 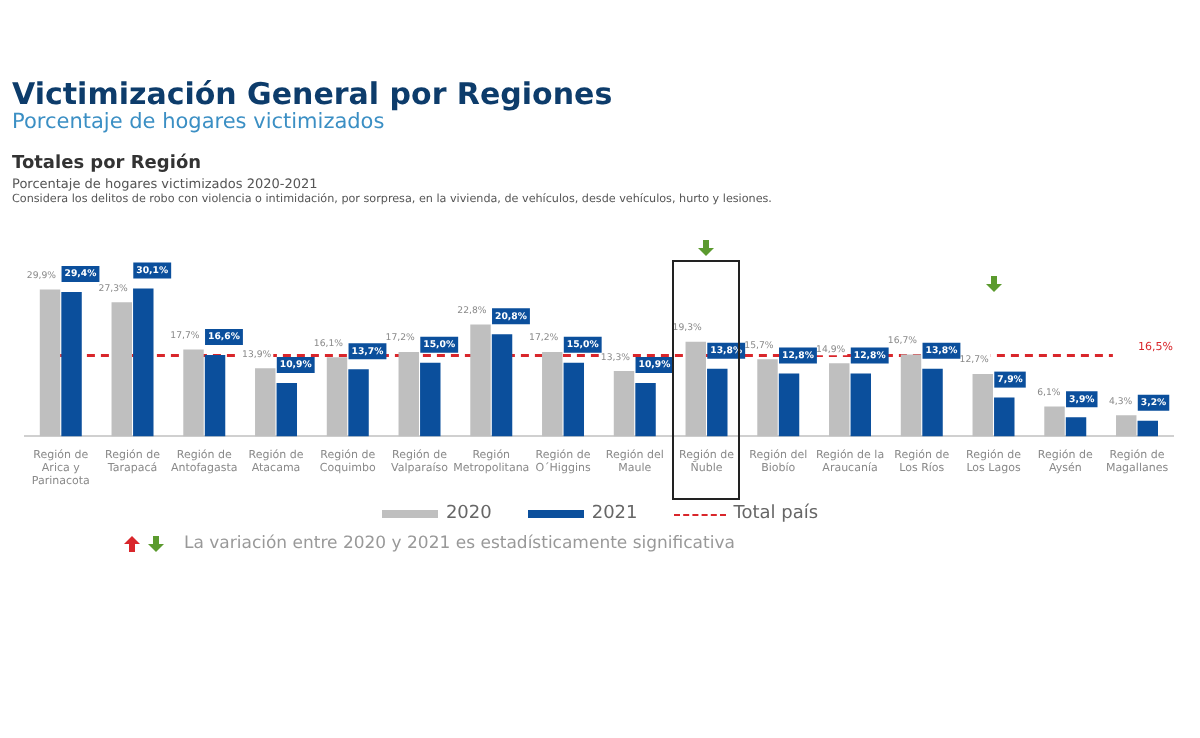 I want to click on legend-label: 2020, so click(x=467, y=514).